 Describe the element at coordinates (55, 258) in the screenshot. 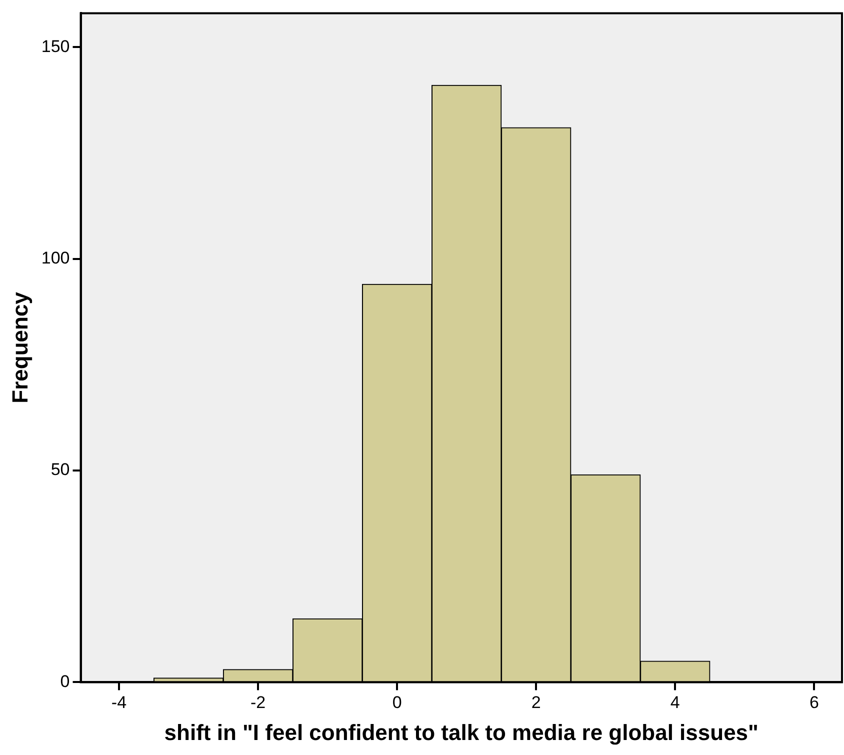

I see `y-tick-label: 100` at that location.